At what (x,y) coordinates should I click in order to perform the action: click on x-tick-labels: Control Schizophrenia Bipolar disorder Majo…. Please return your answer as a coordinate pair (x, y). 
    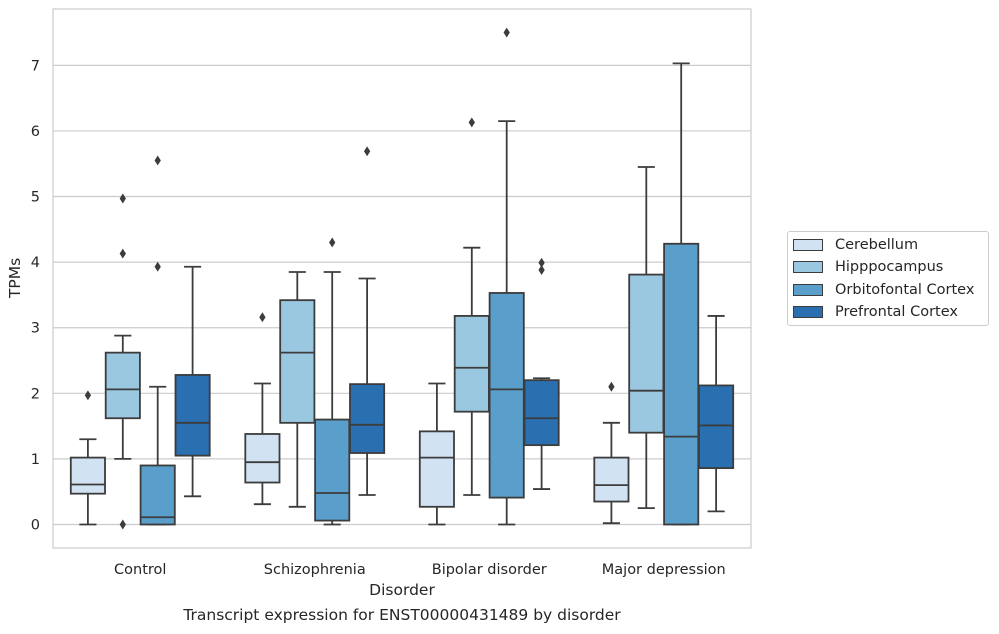
    Looking at the image, I should click on (420, 570).